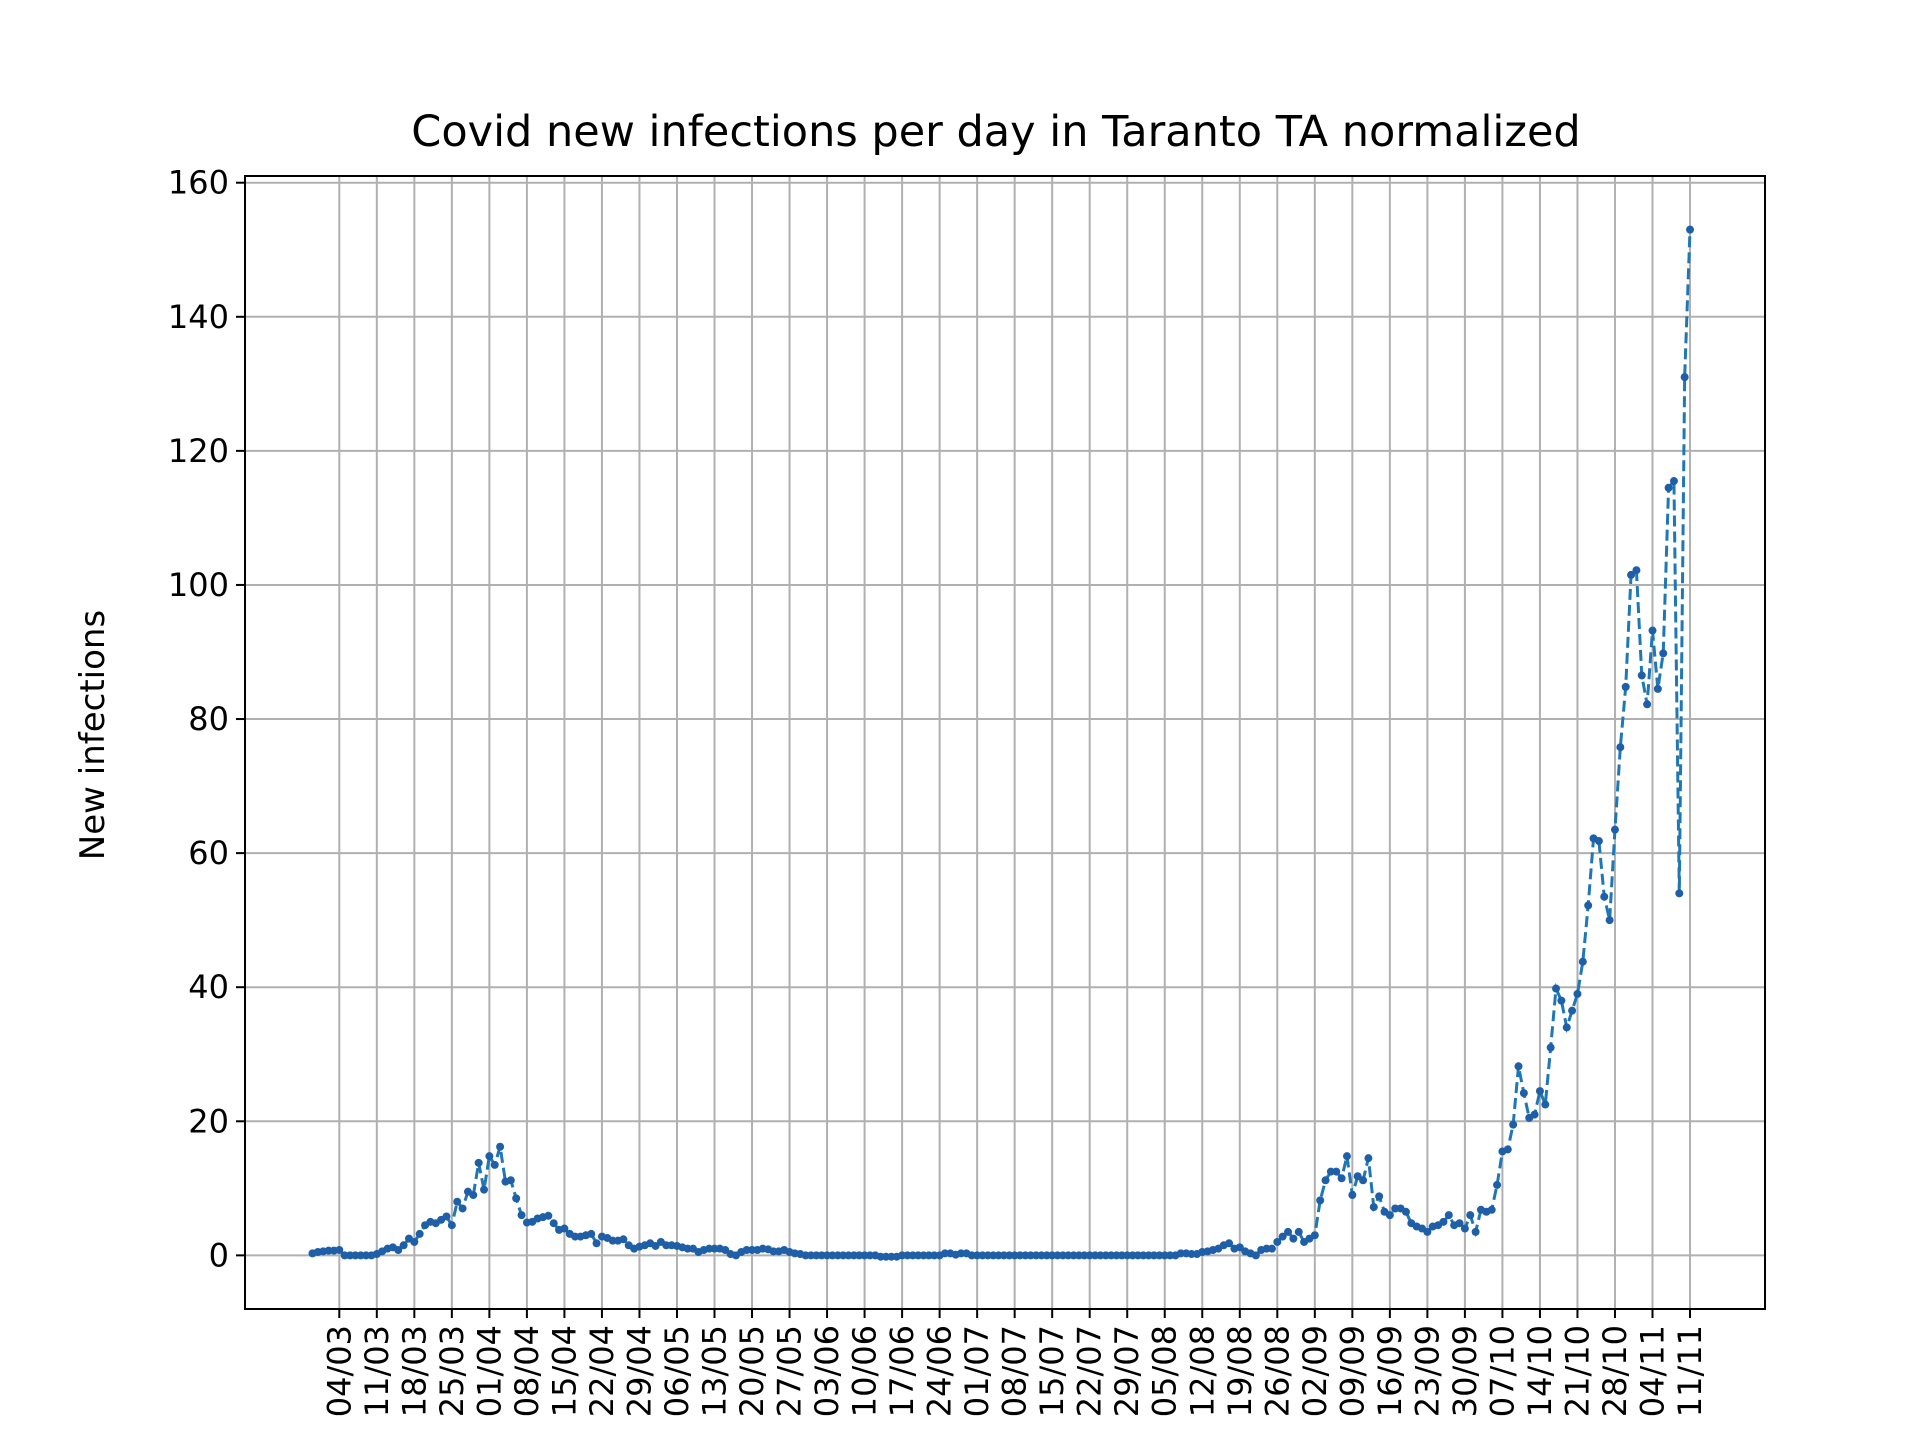  I want to click on x-tick-label: 08/04, so click(527, 1371).